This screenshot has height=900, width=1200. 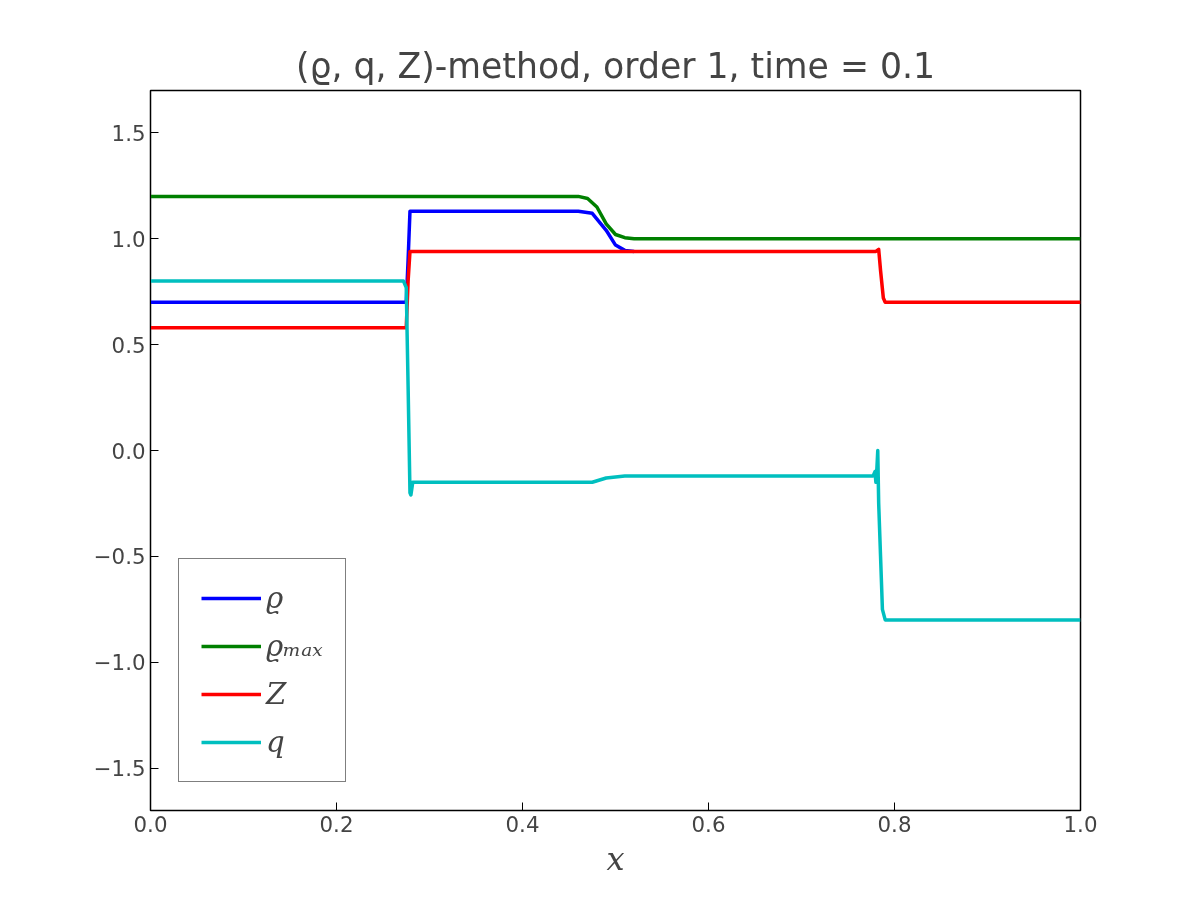 I want to click on x-tick-label: 0.6, so click(x=708, y=824).